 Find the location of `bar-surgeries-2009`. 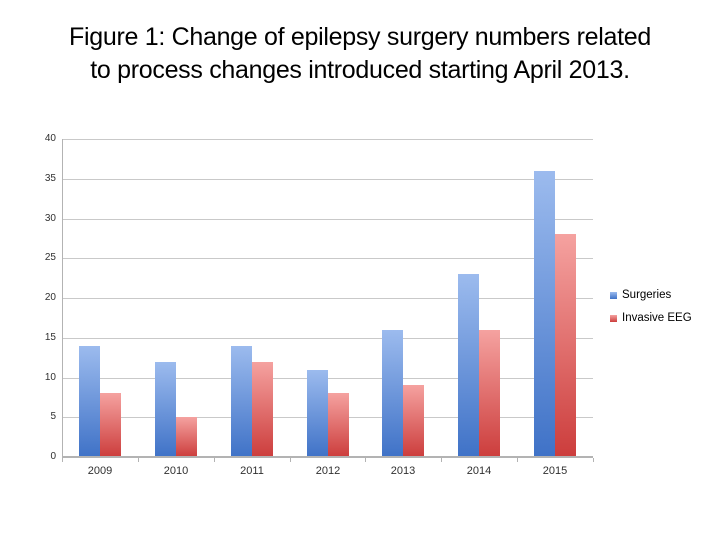

bar-surgeries-2009 is located at coordinates (89, 401).